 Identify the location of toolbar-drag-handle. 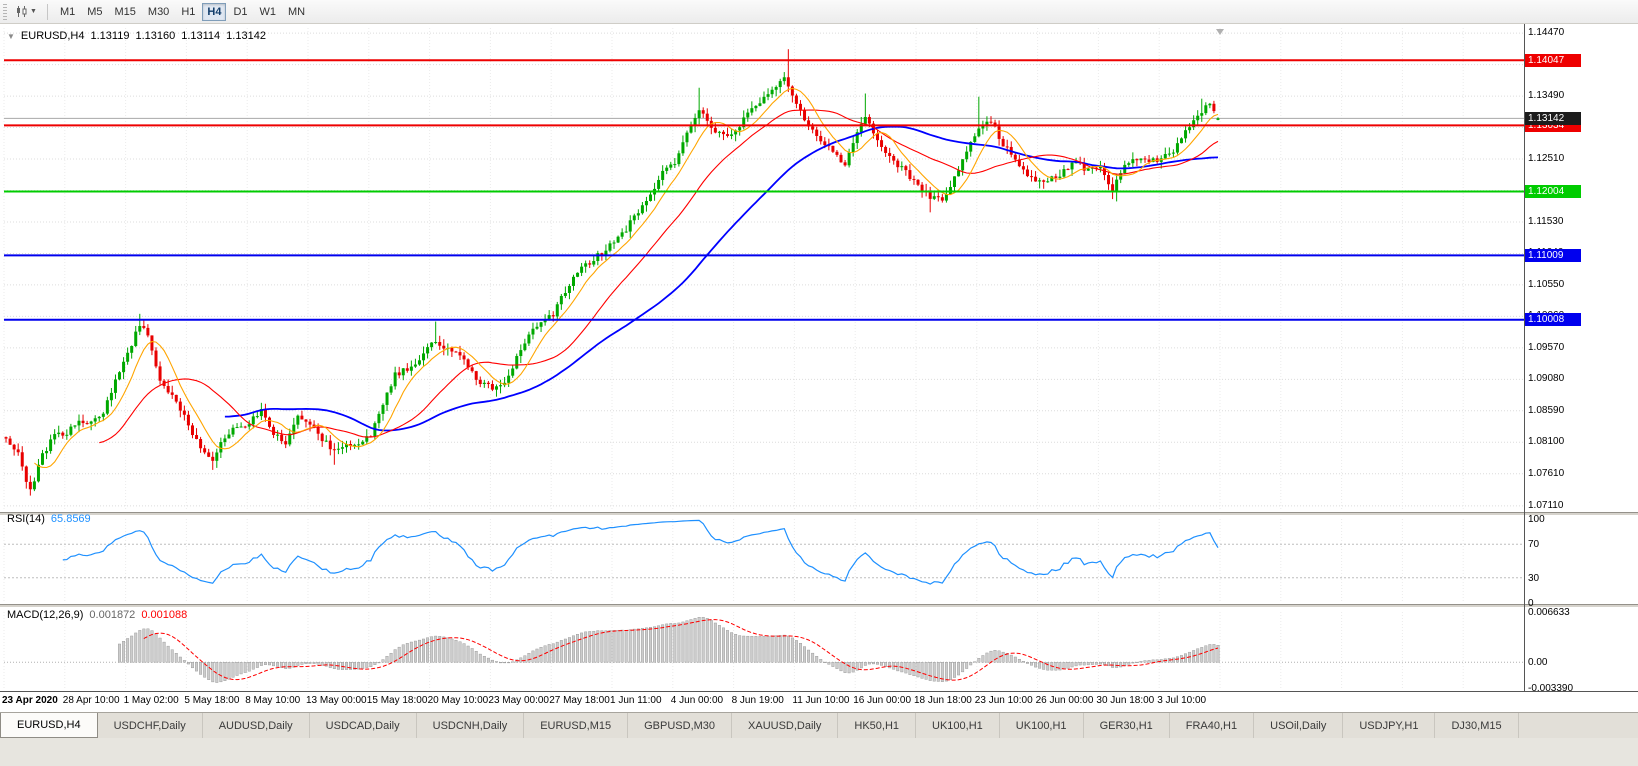
(5, 11).